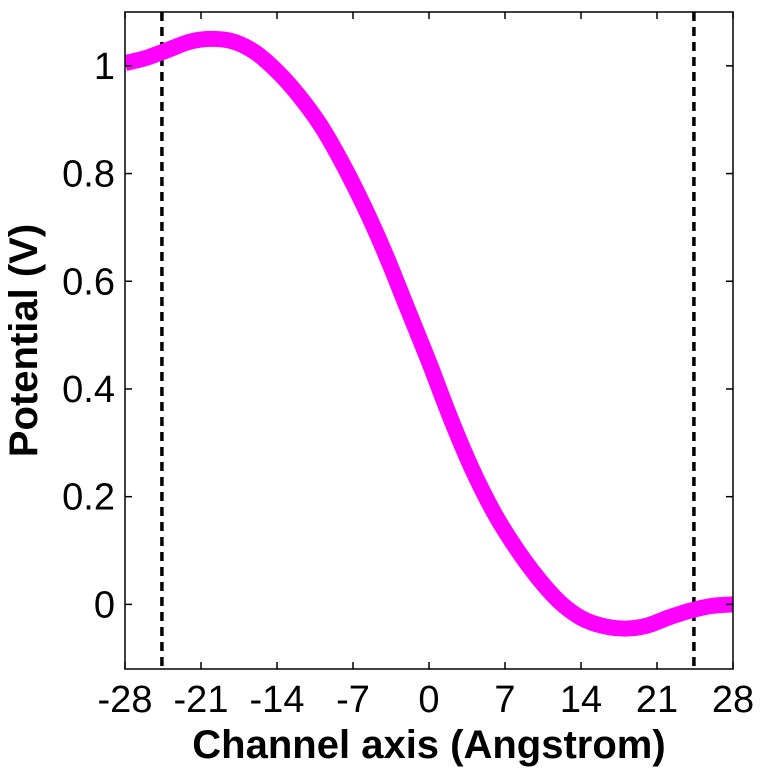  What do you see at coordinates (353, 700) in the screenshot?
I see `x-tick-label: -7` at bounding box center [353, 700].